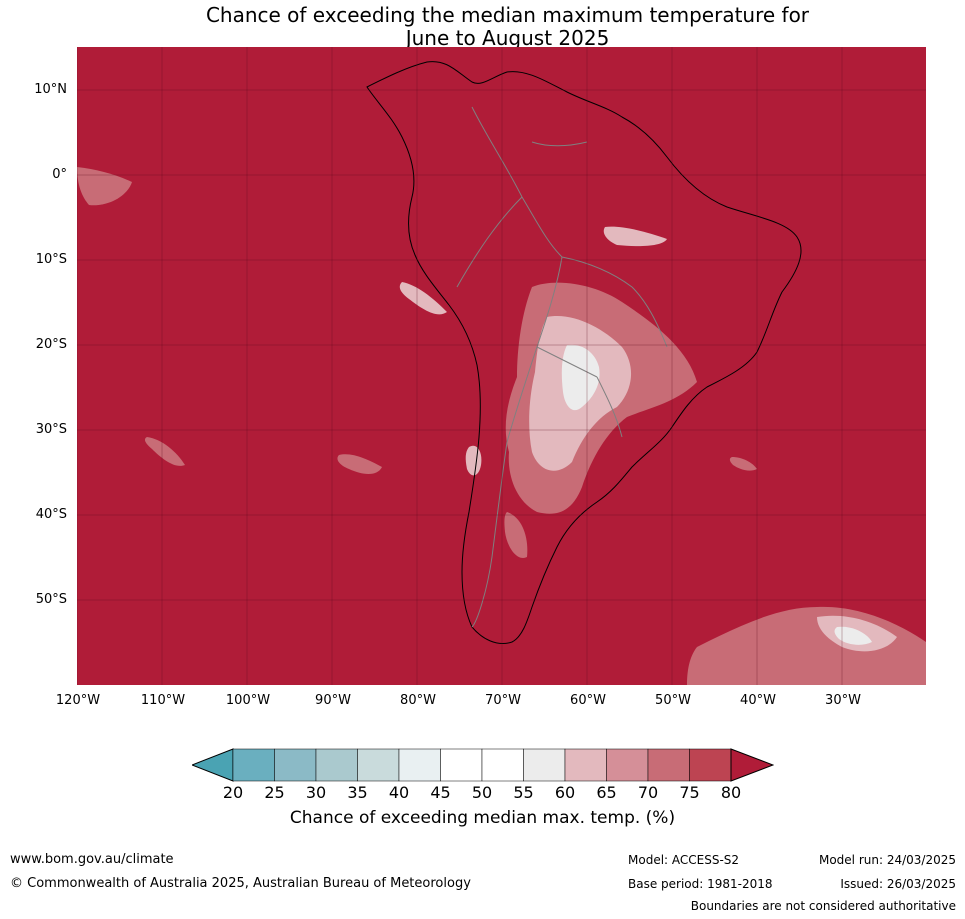 Image resolution: width=965 pixels, height=919 pixels. Describe the element at coordinates (523, 792) in the screenshot. I see `colorbar-tick: 55` at that location.